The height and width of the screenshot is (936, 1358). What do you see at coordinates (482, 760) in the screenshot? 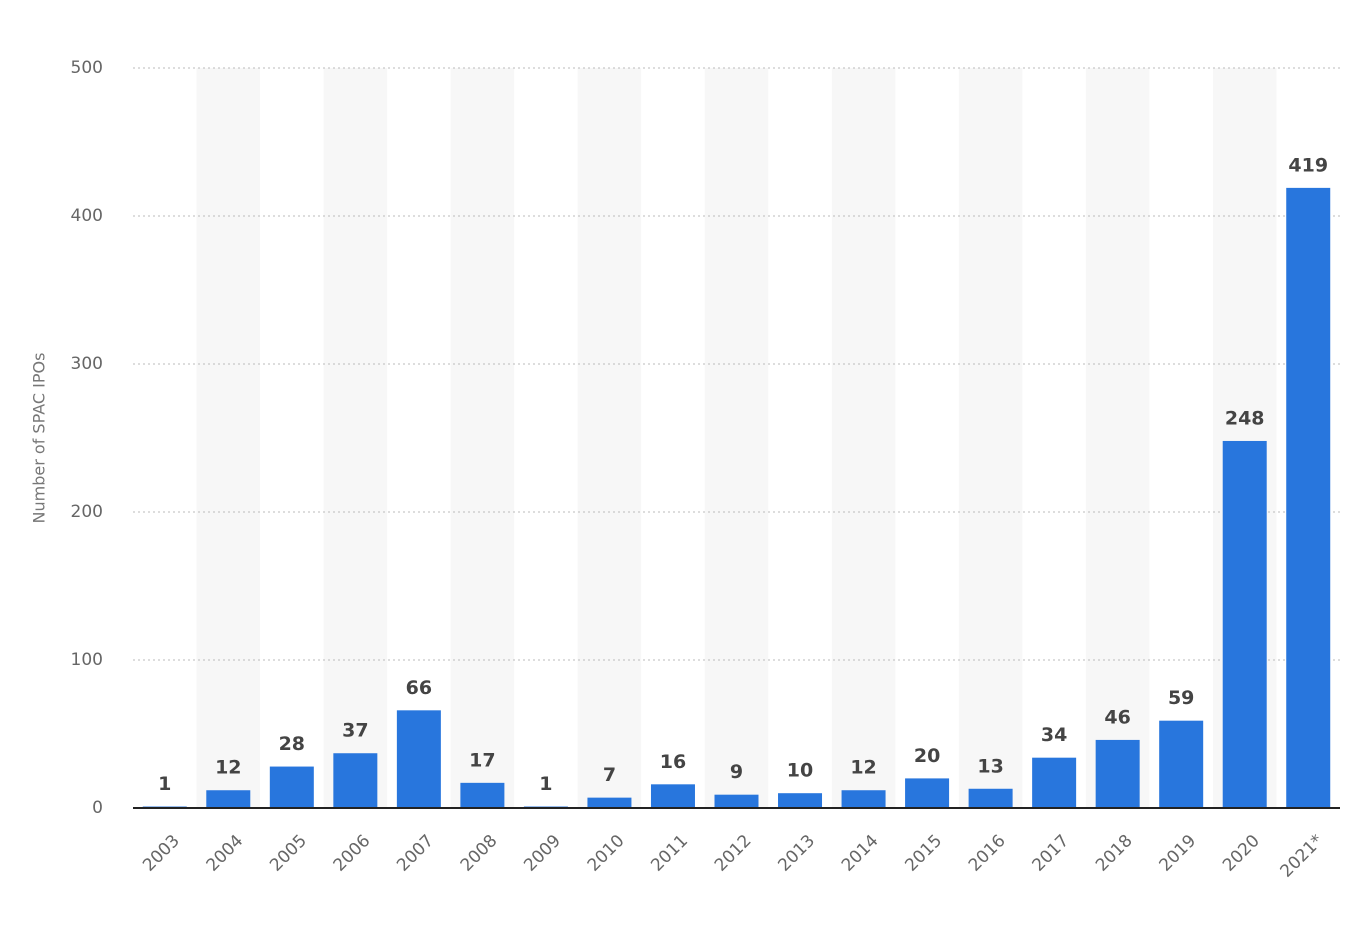
I see `value-label: 17` at bounding box center [482, 760].